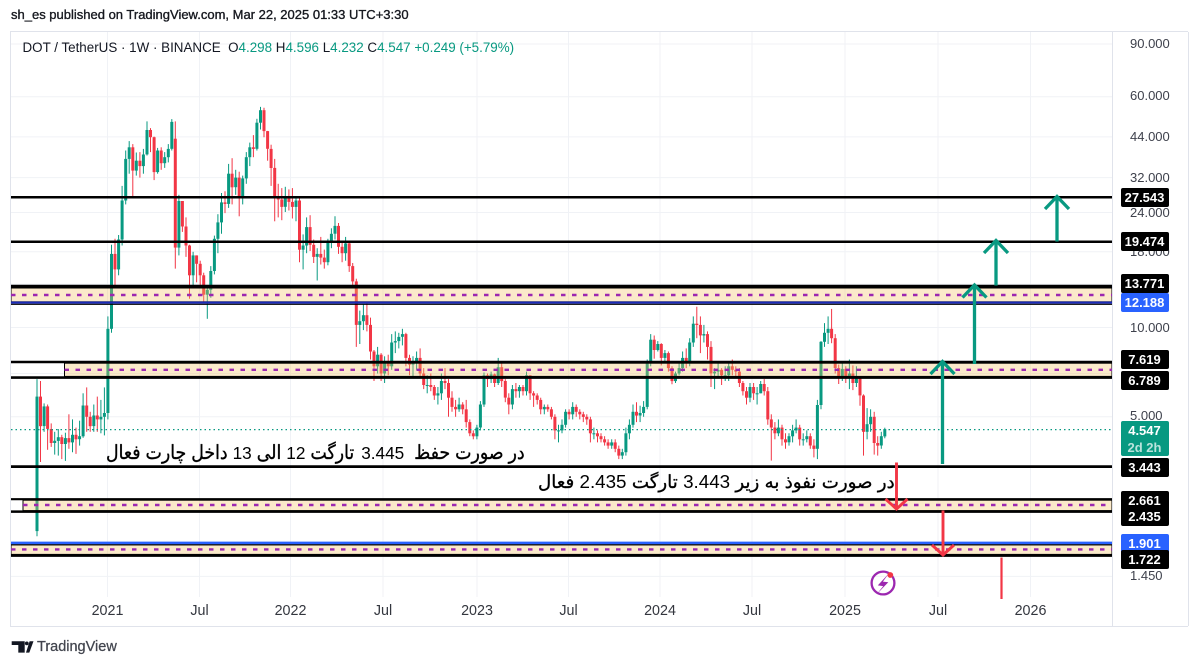  What do you see at coordinates (296, 453) in the screenshot?
I see `svg-text: 12` at bounding box center [296, 453].